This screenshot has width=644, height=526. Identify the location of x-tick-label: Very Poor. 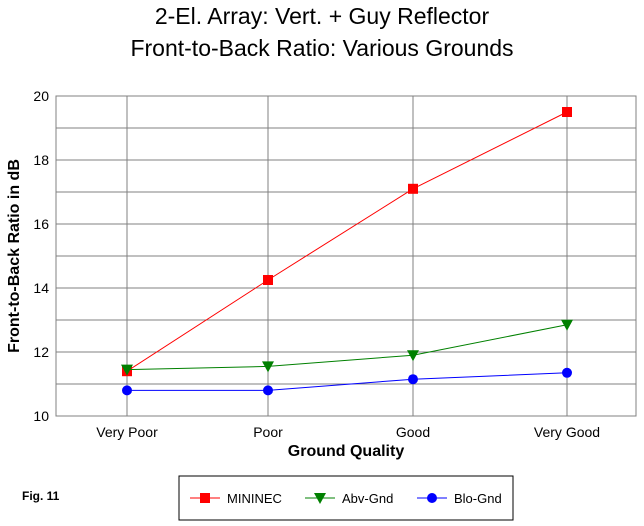
(127, 432).